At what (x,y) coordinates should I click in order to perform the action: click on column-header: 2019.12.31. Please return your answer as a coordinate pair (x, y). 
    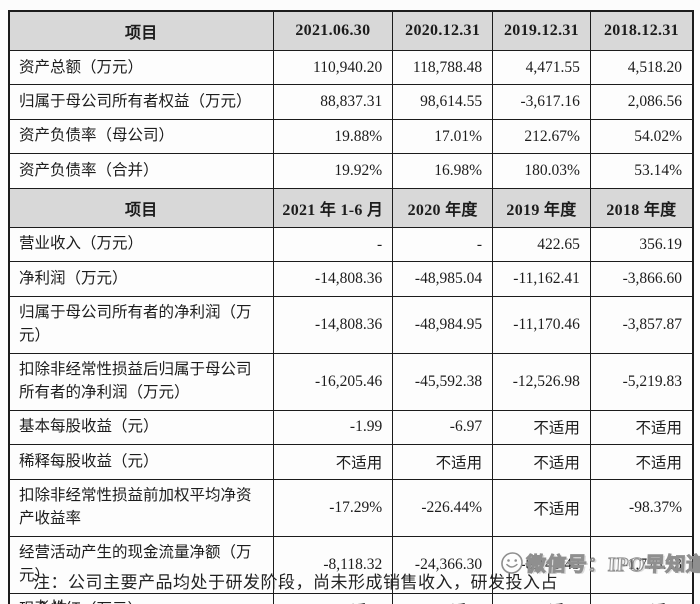
    Looking at the image, I should click on (541, 30).